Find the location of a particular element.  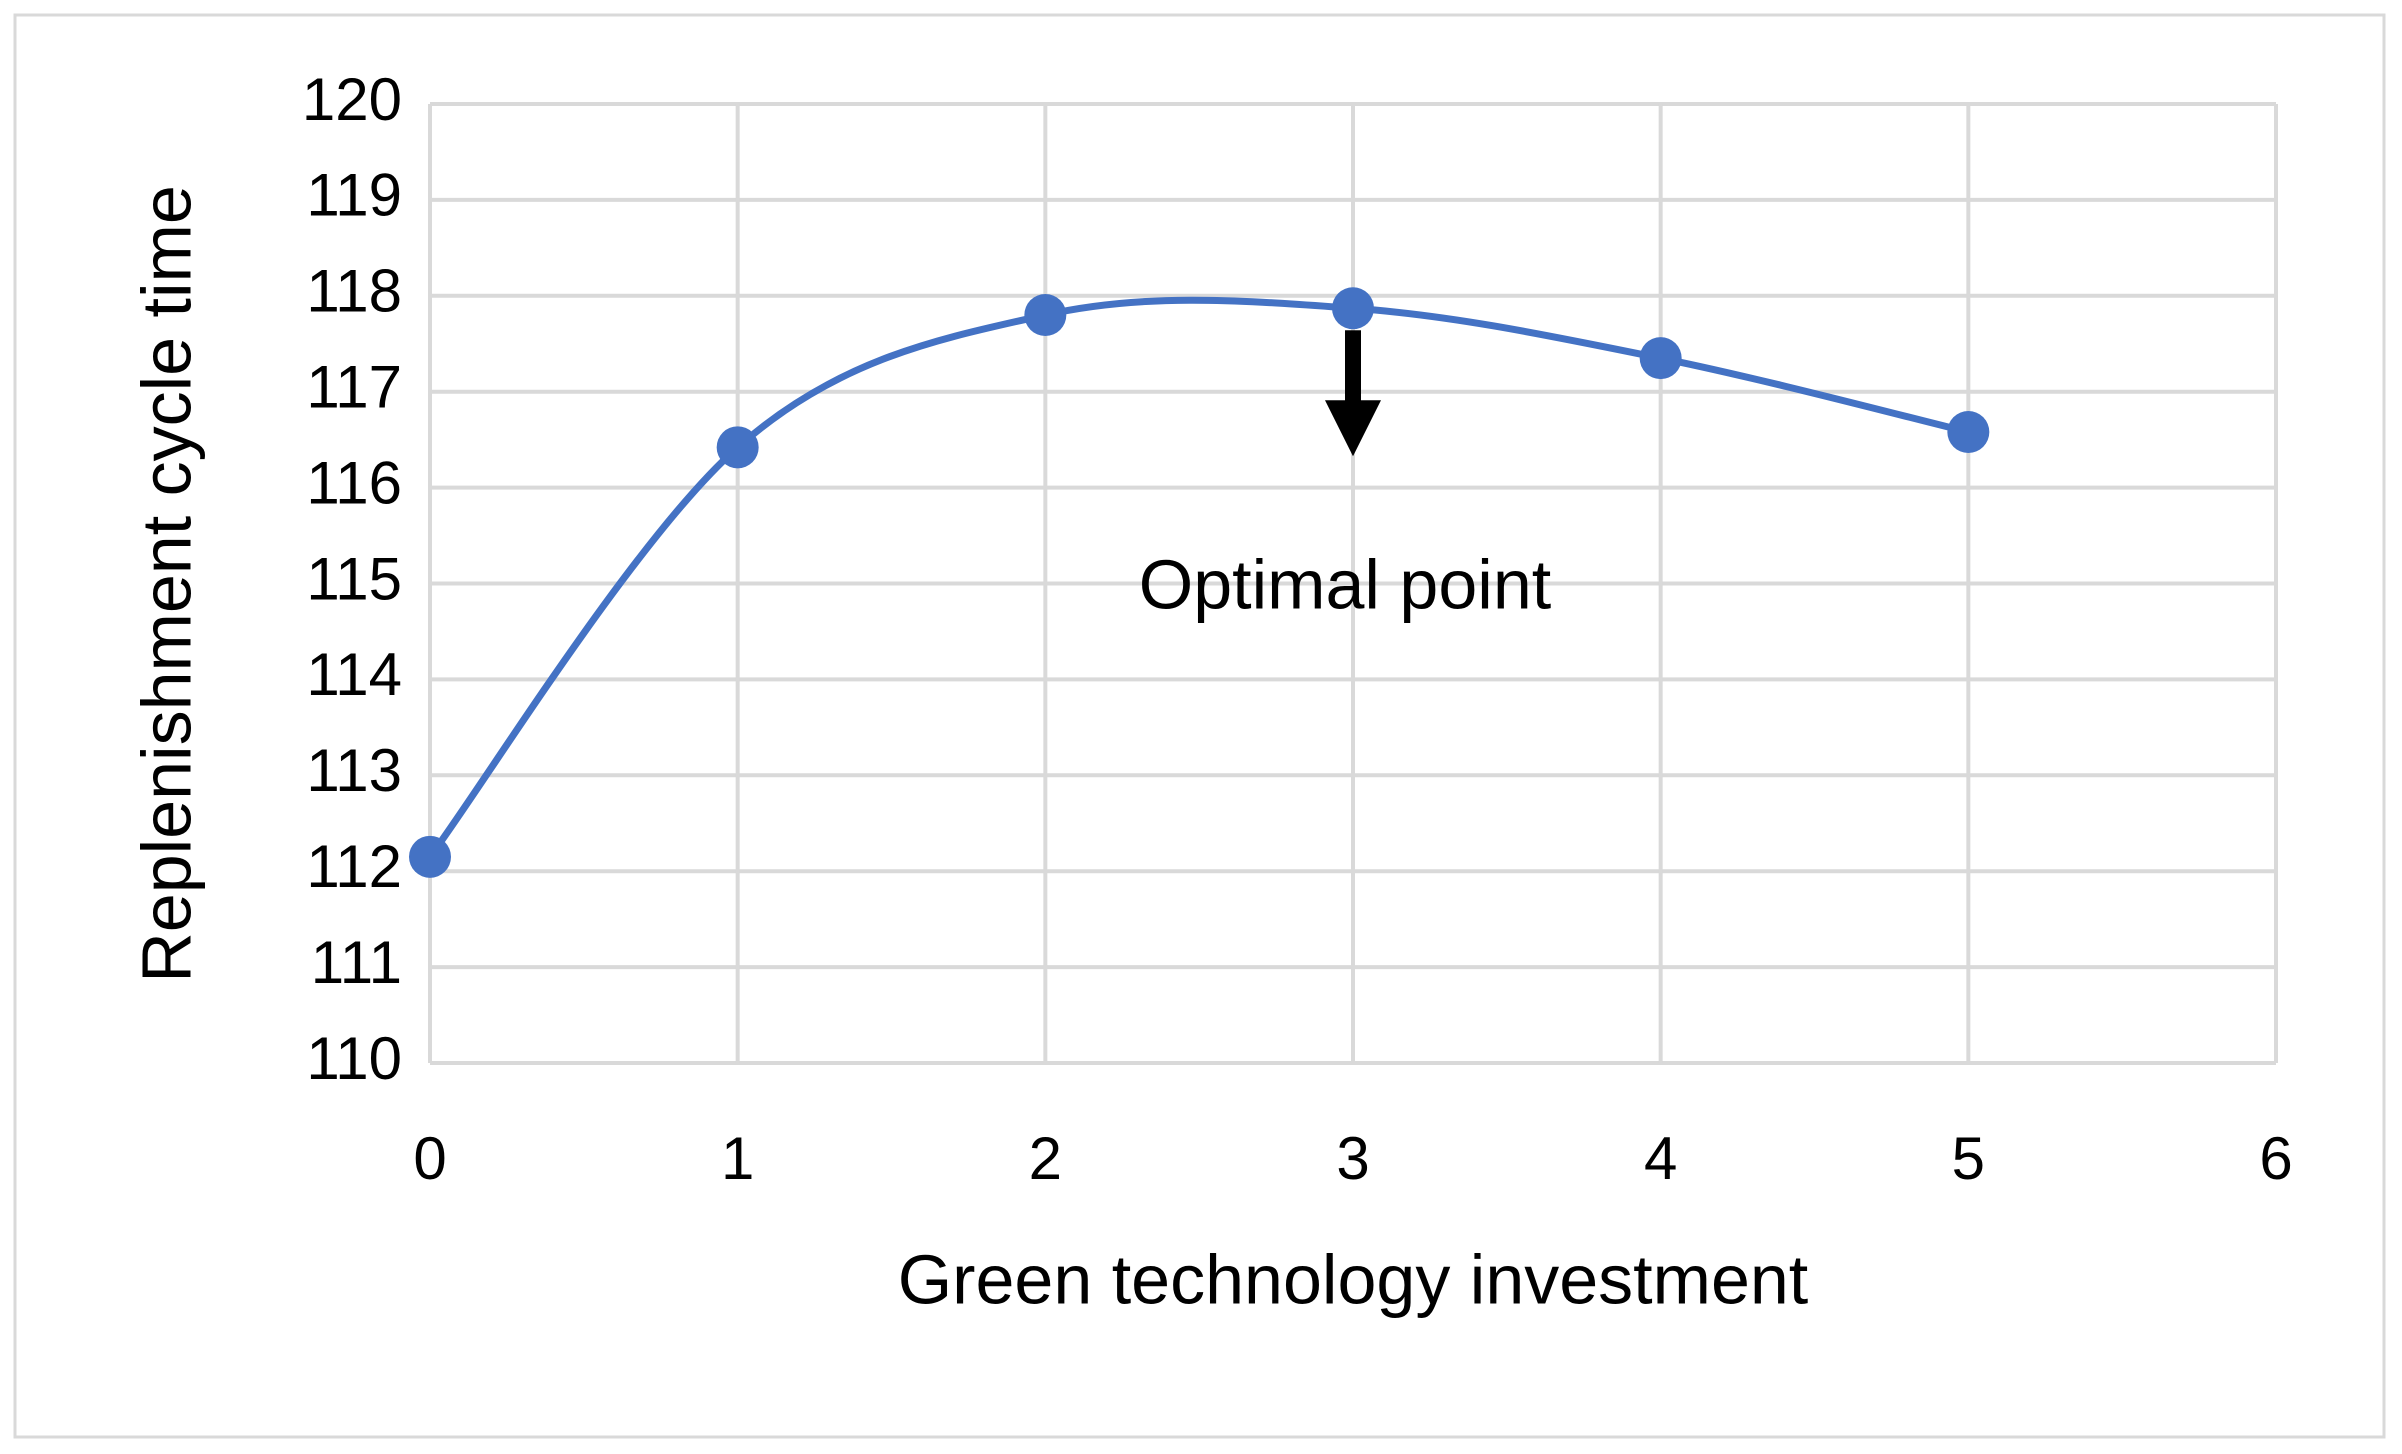

y-tick-label: 113 is located at coordinates (354, 770).